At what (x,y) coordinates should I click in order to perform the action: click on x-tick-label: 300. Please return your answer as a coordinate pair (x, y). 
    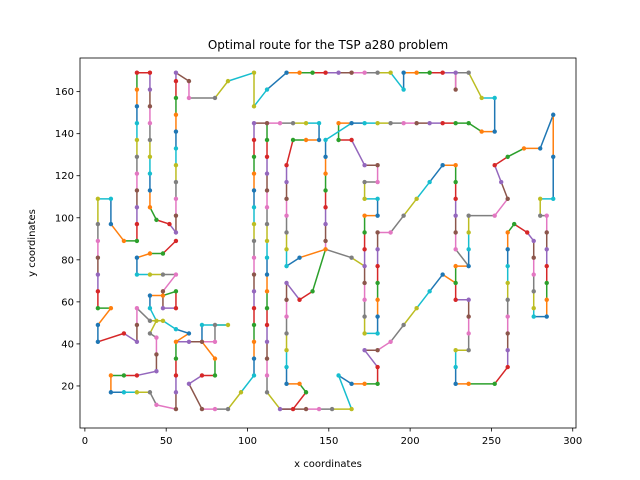
    Looking at the image, I should click on (572, 441).